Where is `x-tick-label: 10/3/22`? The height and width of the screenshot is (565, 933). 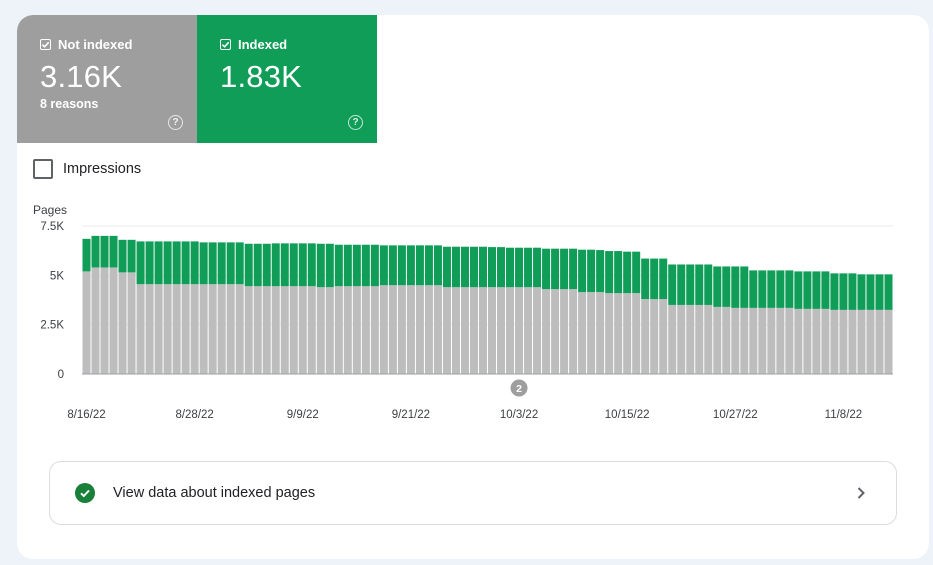 x-tick-label: 10/3/22 is located at coordinates (519, 415).